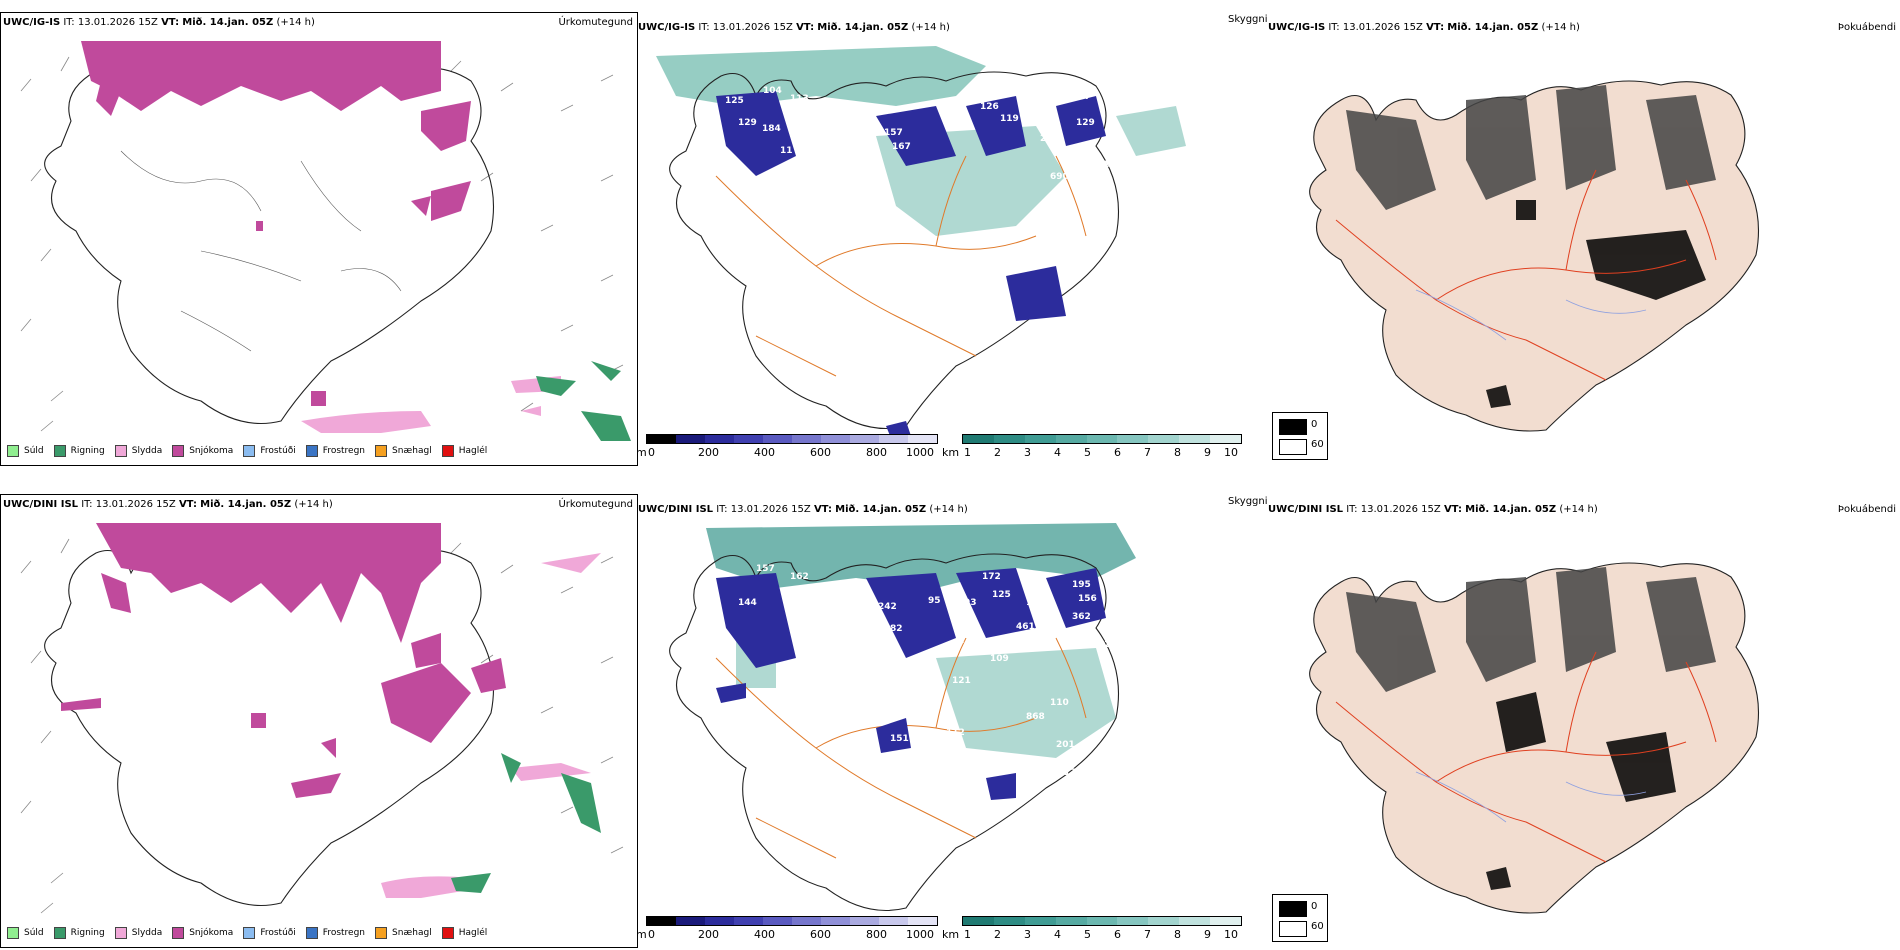 Image resolution: width=1900 pixels, height=950 pixels. What do you see at coordinates (771, 129) in the screenshot?
I see `cloud-label: 184` at bounding box center [771, 129].